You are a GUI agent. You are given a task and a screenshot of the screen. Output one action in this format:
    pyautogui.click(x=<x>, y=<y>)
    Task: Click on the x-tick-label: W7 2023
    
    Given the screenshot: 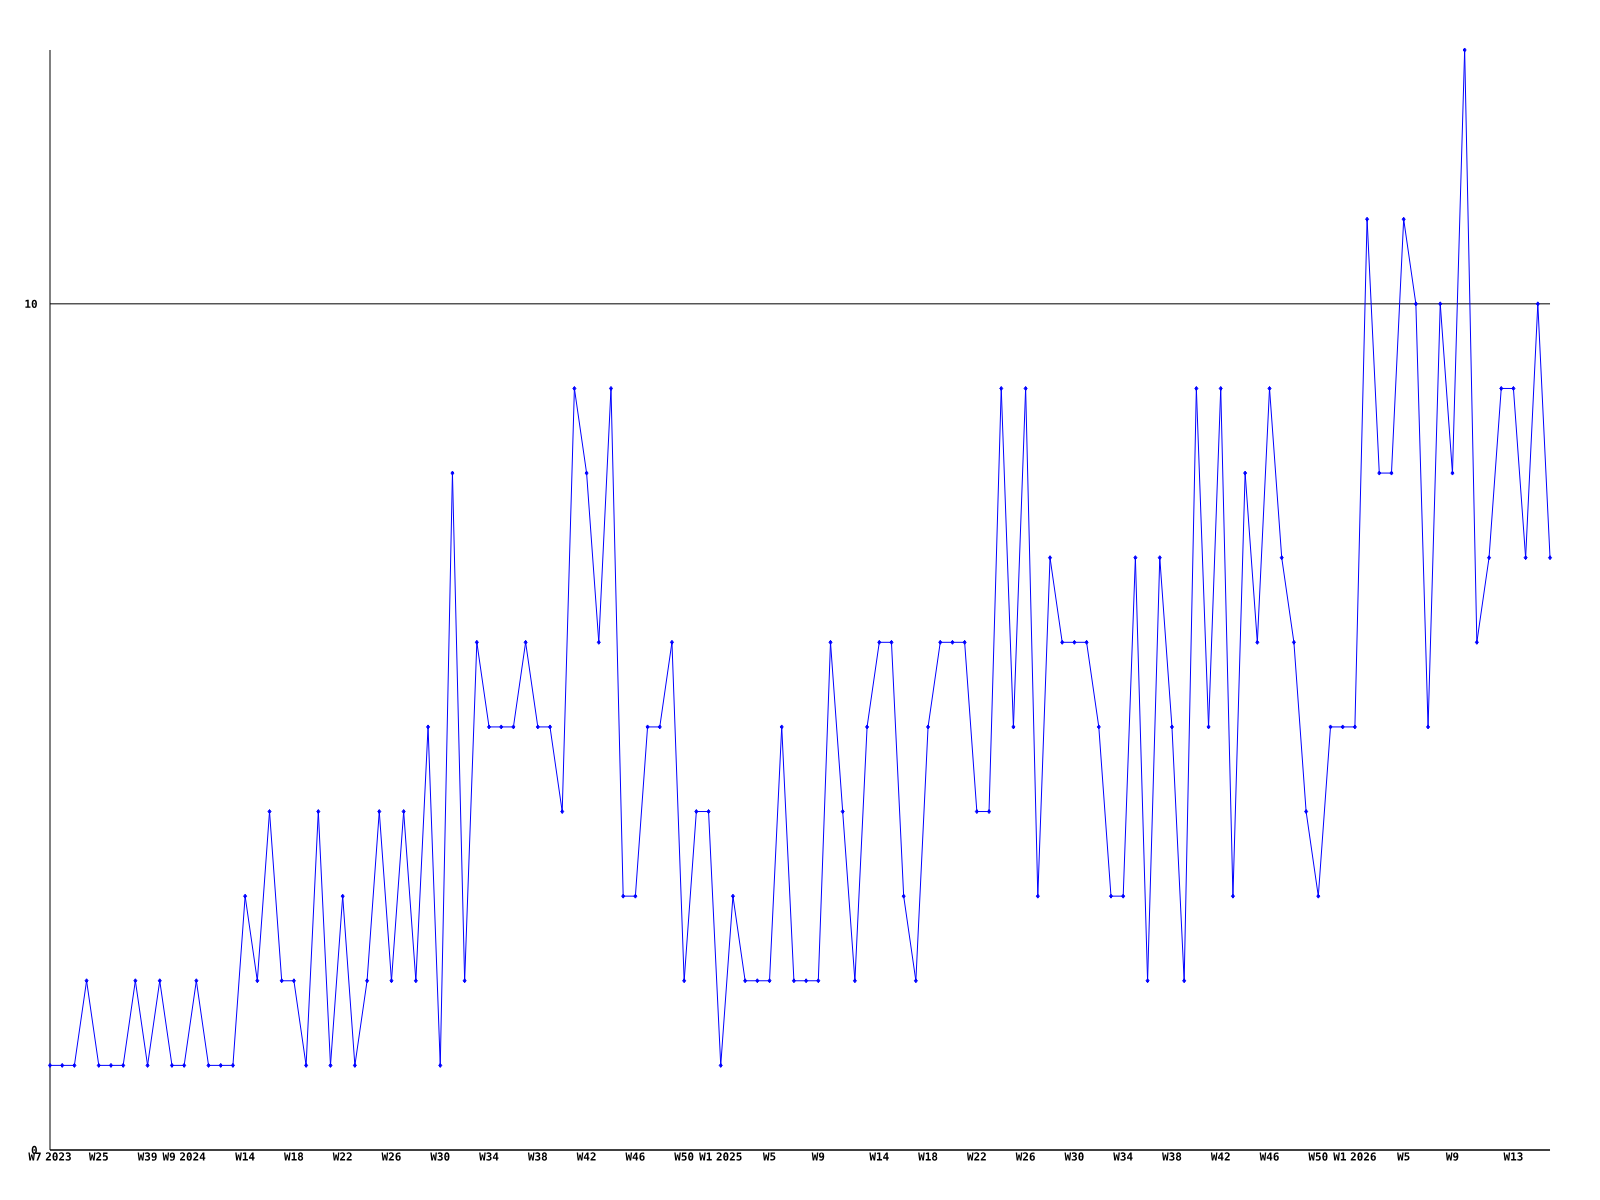 What is the action you would take?
    pyautogui.click(x=49, y=1156)
    